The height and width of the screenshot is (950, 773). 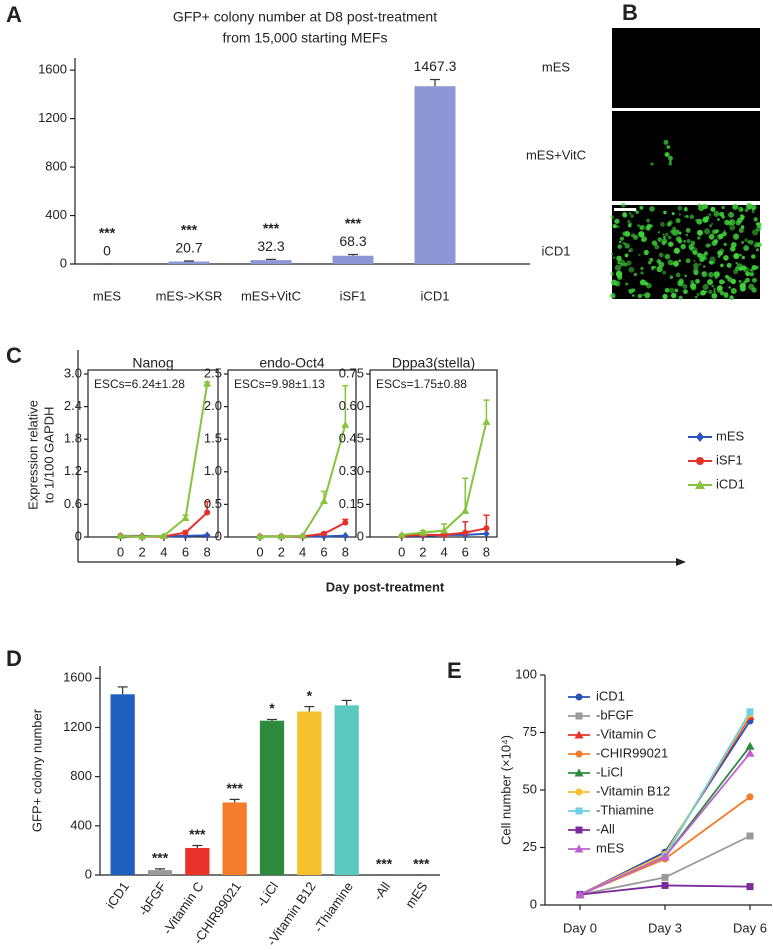 What do you see at coordinates (433, 453) in the screenshot?
I see `plot-frame` at bounding box center [433, 453].